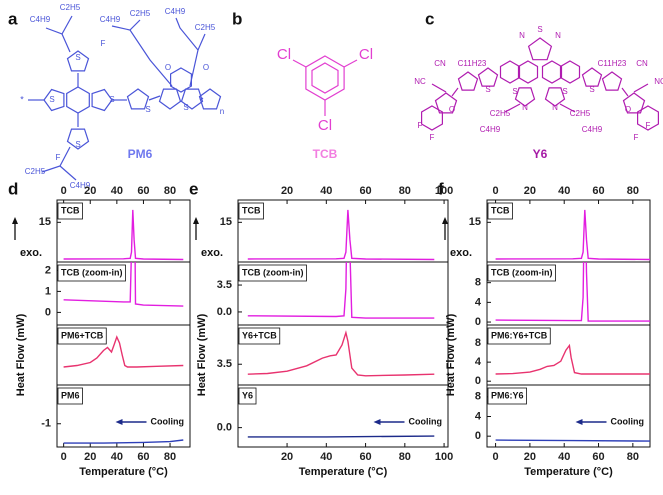  What do you see at coordinates (284, 54) in the screenshot?
I see `atom-label: Cl` at bounding box center [284, 54].